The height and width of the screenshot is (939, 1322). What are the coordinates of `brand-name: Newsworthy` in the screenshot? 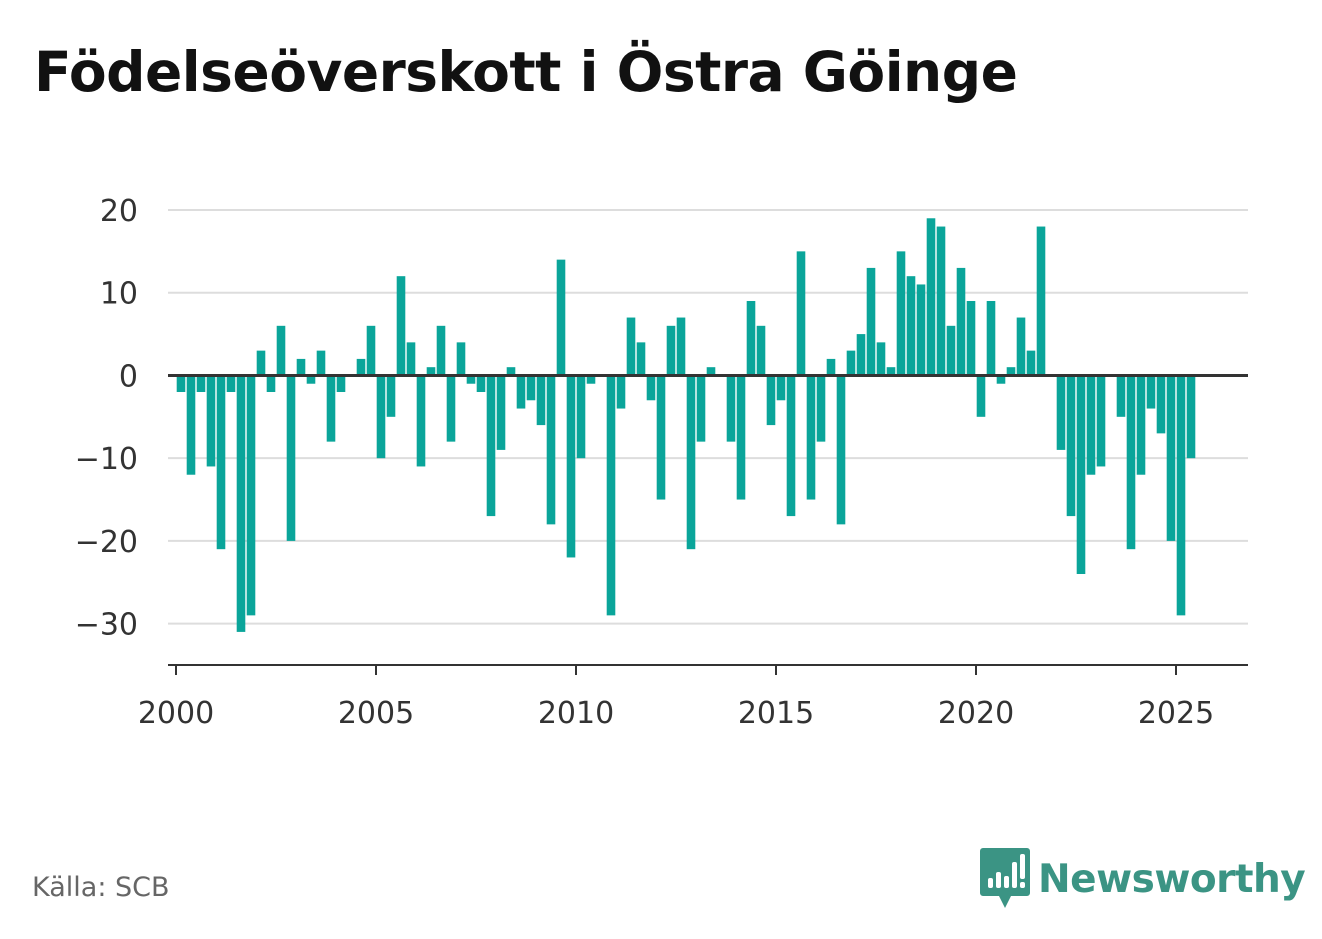 It's located at (1172, 879).